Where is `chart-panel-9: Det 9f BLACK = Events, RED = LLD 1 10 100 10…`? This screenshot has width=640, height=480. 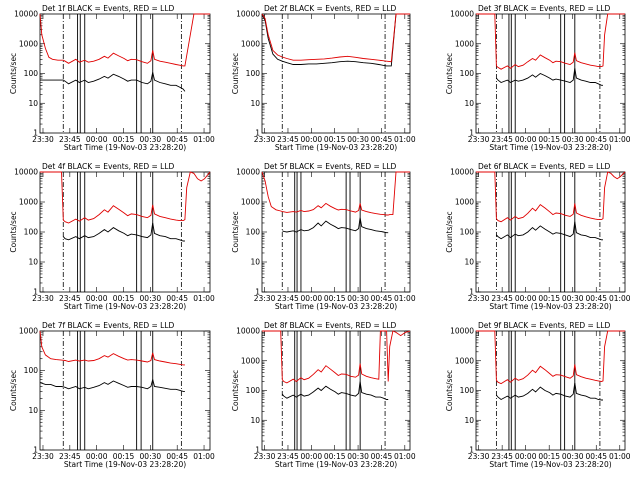
chart-panel-9: Det 9f BLACK = Events, RED = LLD 1 10 100 10… is located at coordinates (538, 395).